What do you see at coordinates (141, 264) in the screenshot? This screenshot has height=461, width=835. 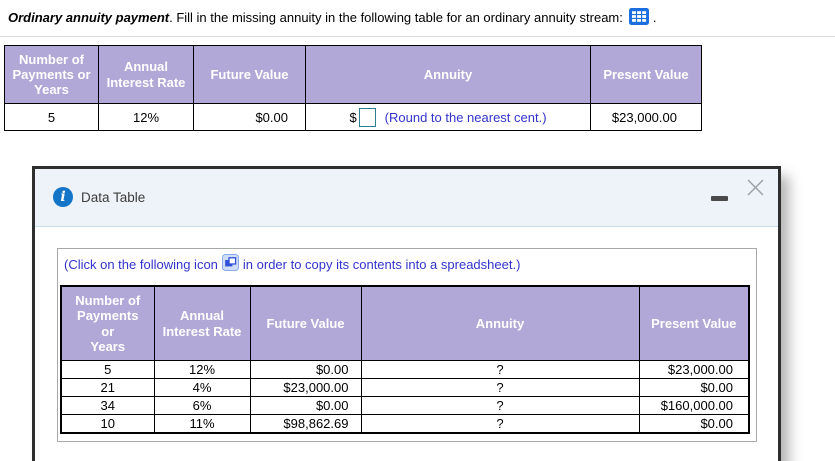 I see `copy-hint-before: (Click on the following icon` at bounding box center [141, 264].